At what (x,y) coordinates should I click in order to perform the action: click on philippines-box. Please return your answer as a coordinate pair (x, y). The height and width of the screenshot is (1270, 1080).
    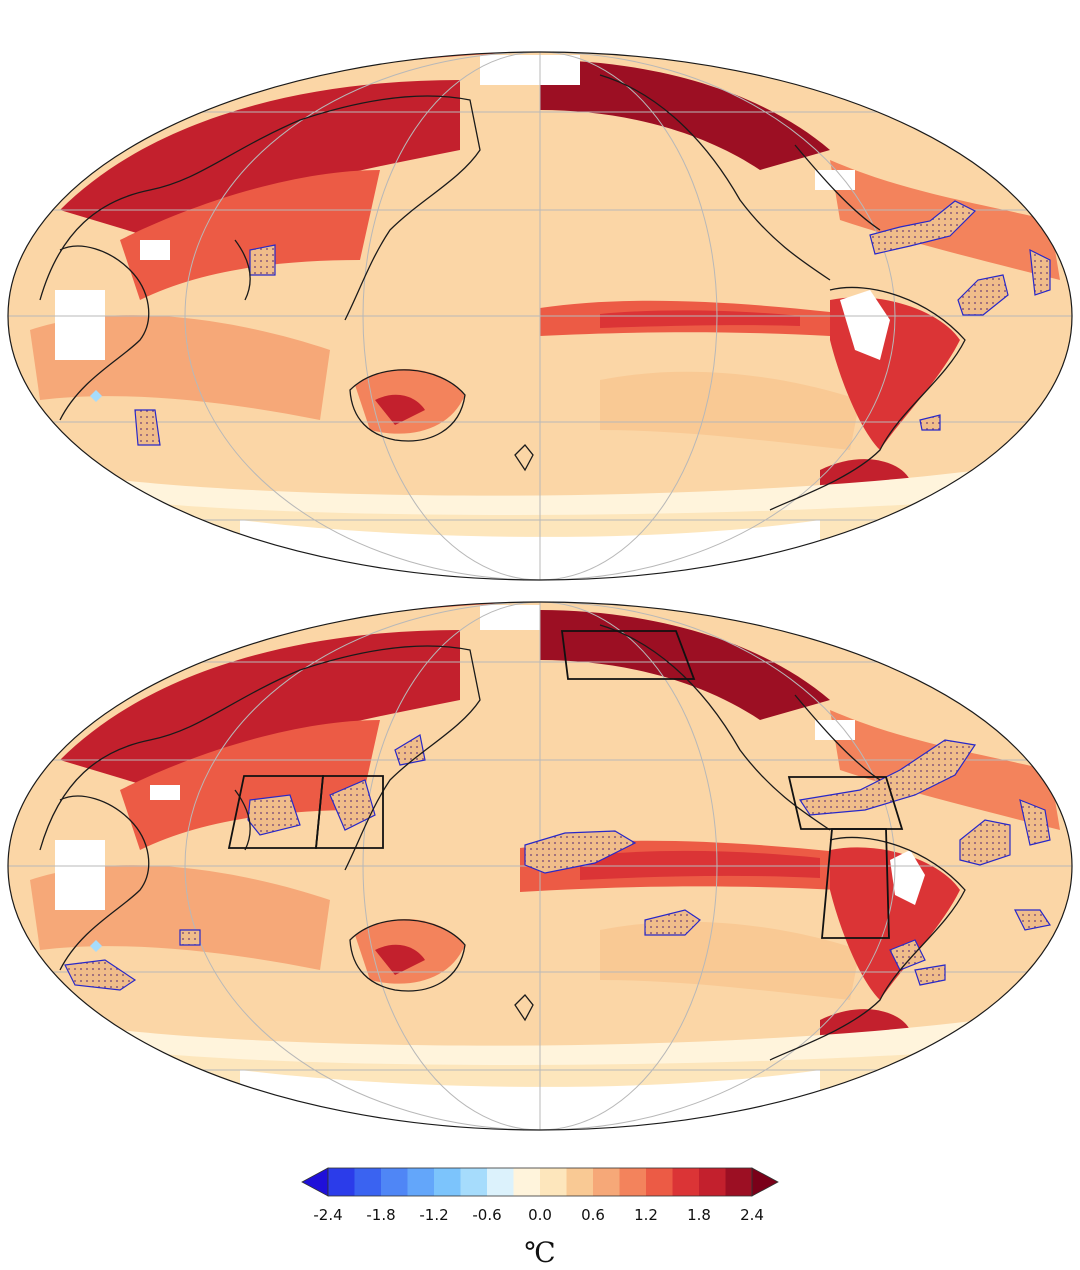
    Looking at the image, I should click on (349, 812).